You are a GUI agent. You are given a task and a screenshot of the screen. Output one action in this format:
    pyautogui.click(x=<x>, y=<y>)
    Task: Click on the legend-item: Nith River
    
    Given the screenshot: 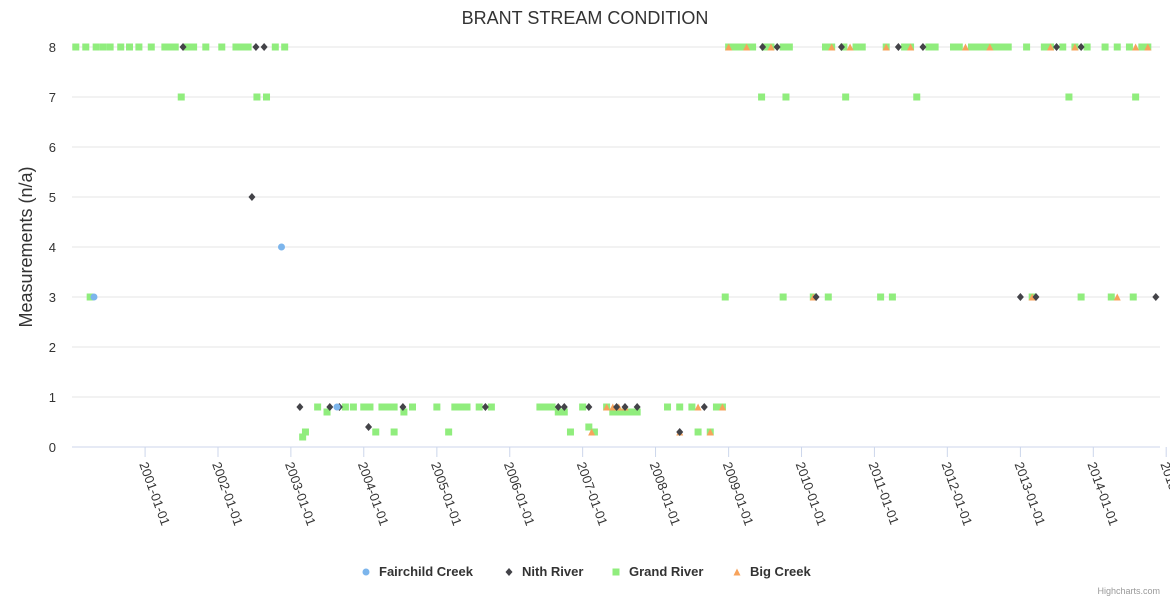 What is the action you would take?
    pyautogui.click(x=544, y=571)
    